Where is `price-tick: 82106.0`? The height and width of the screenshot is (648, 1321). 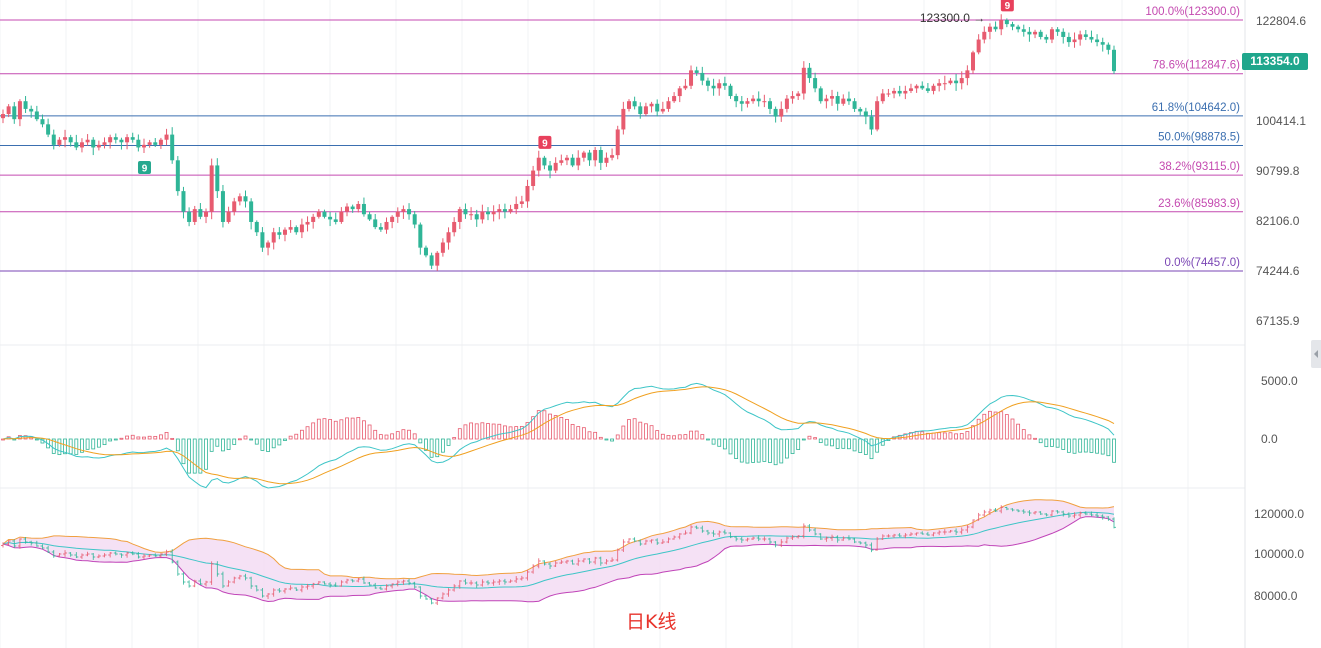
price-tick: 82106.0 is located at coordinates (1278, 221).